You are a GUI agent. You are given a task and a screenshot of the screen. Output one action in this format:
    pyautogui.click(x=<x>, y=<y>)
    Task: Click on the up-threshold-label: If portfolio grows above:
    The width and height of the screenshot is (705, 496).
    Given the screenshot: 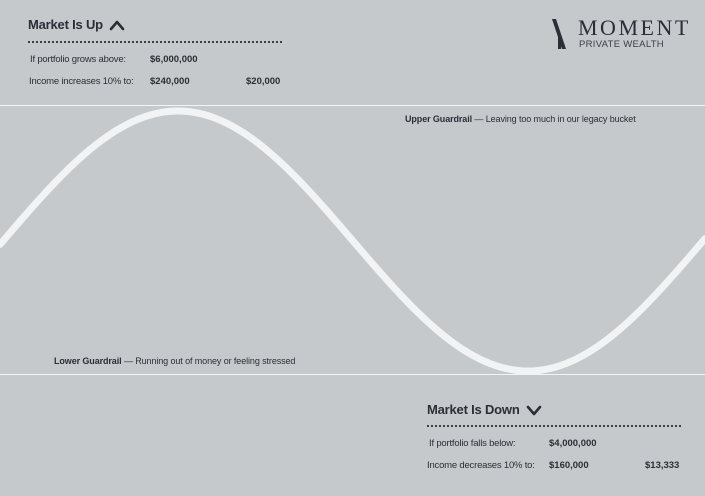 What is the action you would take?
    pyautogui.click(x=78, y=59)
    